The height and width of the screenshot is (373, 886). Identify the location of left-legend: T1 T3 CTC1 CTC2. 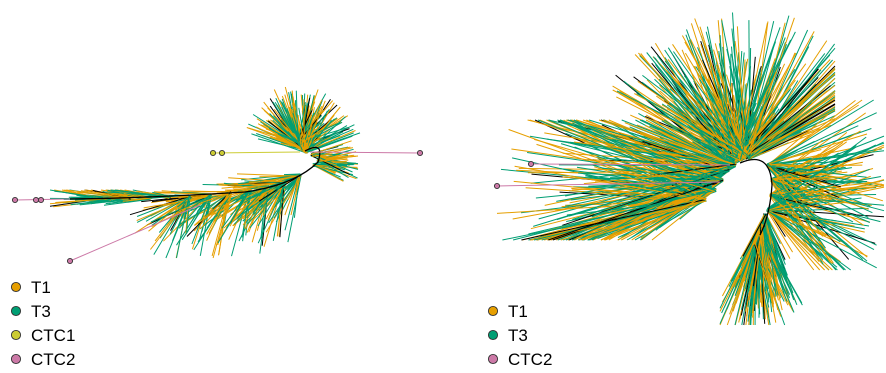
(42, 323).